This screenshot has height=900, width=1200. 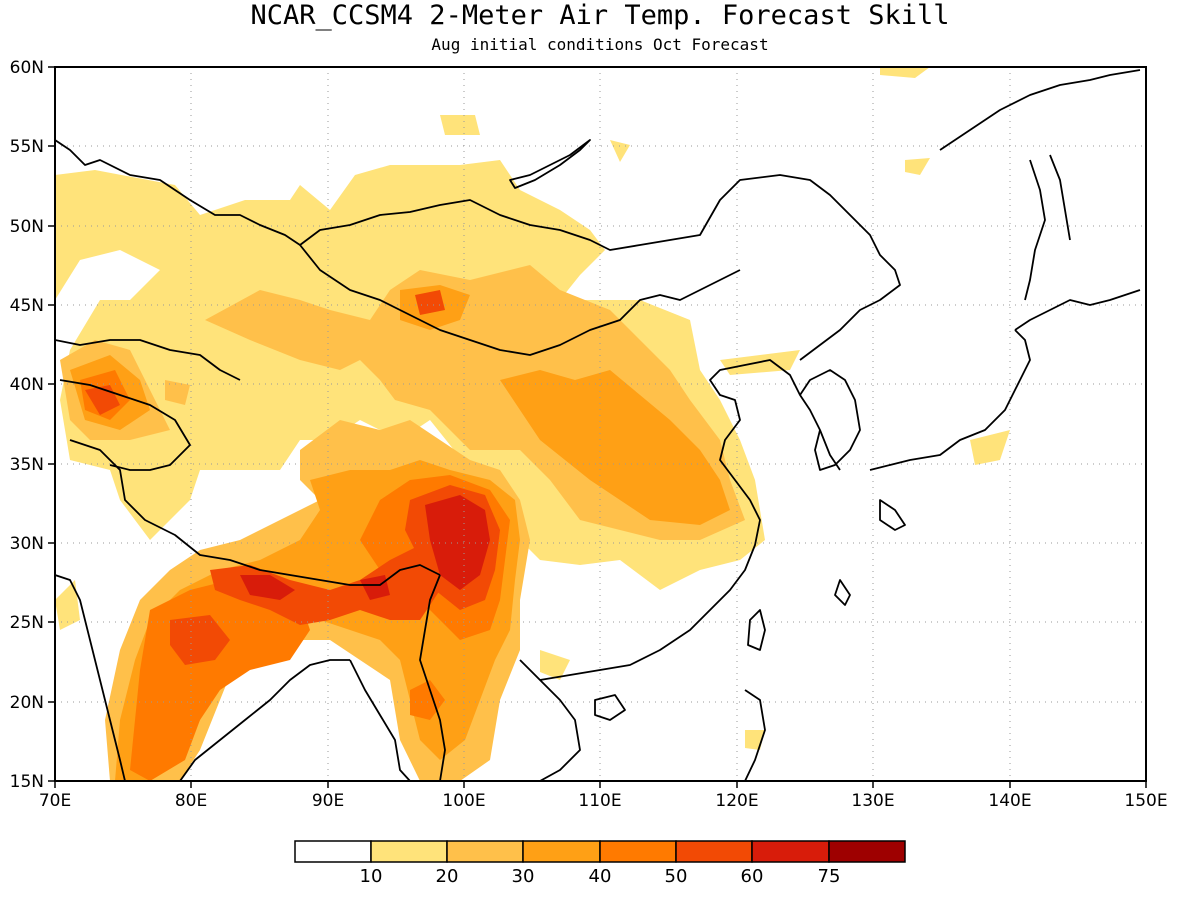 What do you see at coordinates (600, 44) in the screenshot?
I see `map-subtitle: Aug initial conditions Oct Forecast` at bounding box center [600, 44].